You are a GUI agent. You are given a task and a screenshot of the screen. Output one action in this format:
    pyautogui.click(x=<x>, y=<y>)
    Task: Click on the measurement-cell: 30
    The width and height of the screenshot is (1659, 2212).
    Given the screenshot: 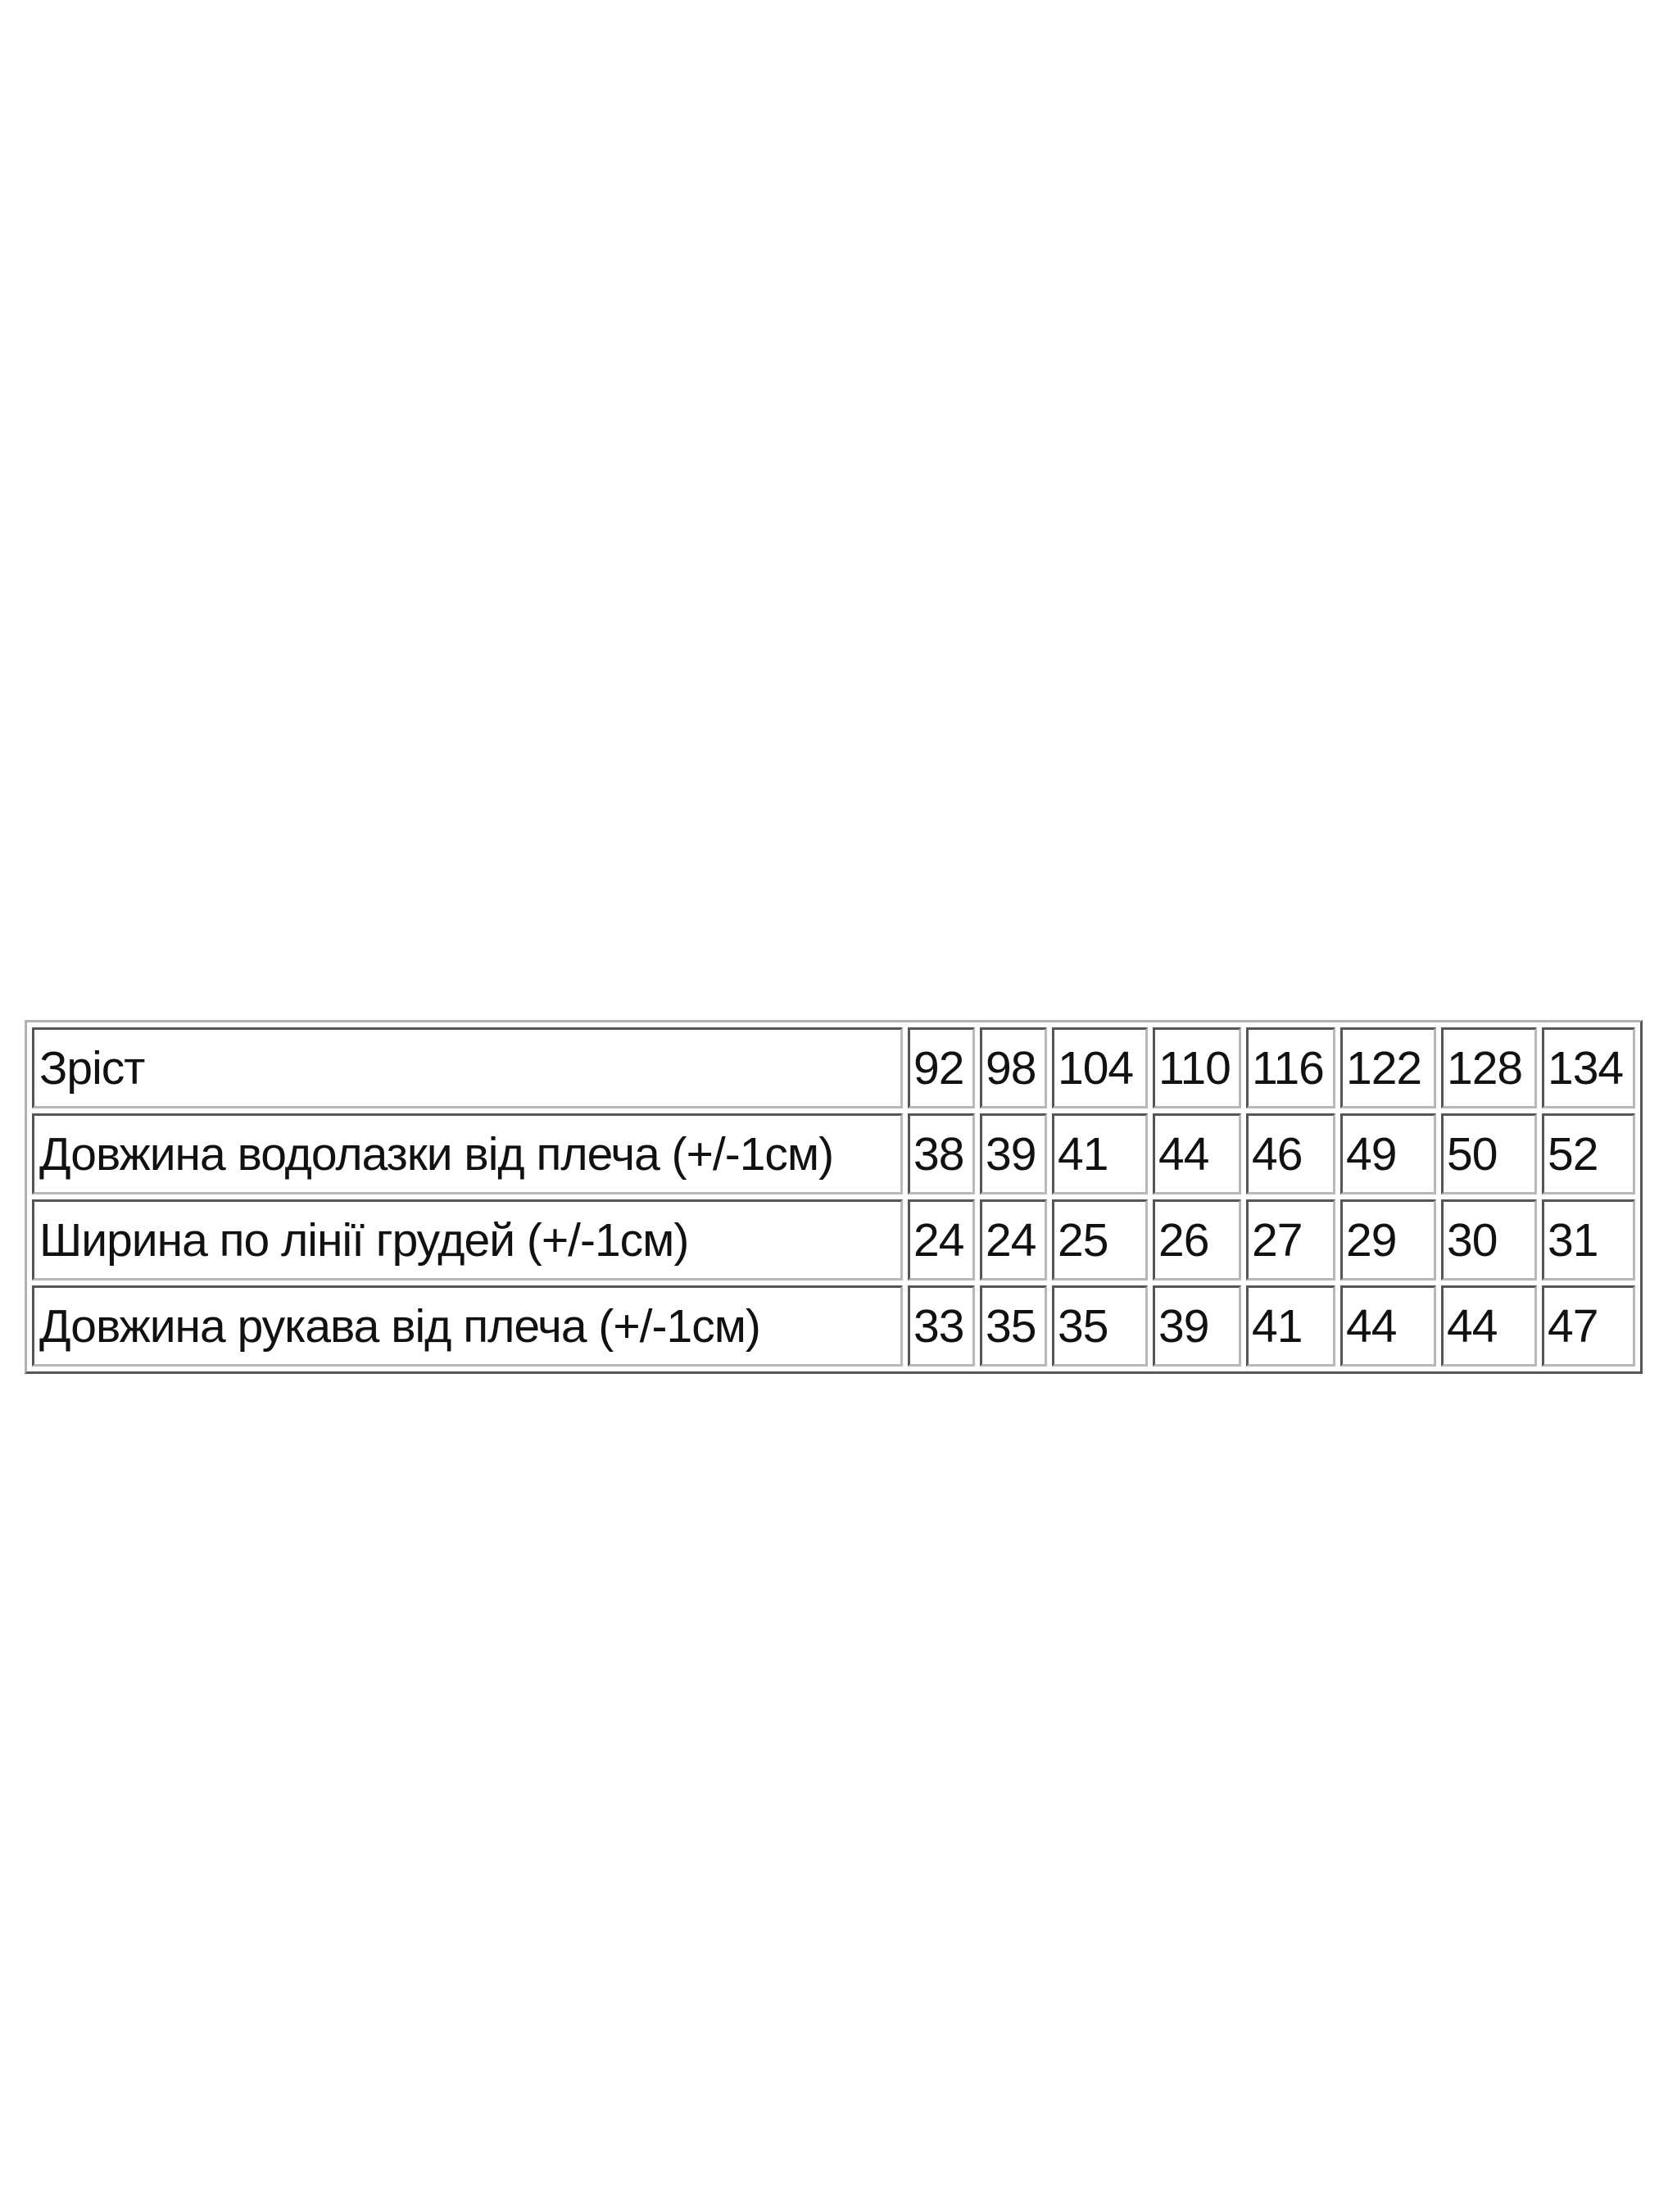 What is the action you would take?
    pyautogui.click(x=1489, y=1240)
    